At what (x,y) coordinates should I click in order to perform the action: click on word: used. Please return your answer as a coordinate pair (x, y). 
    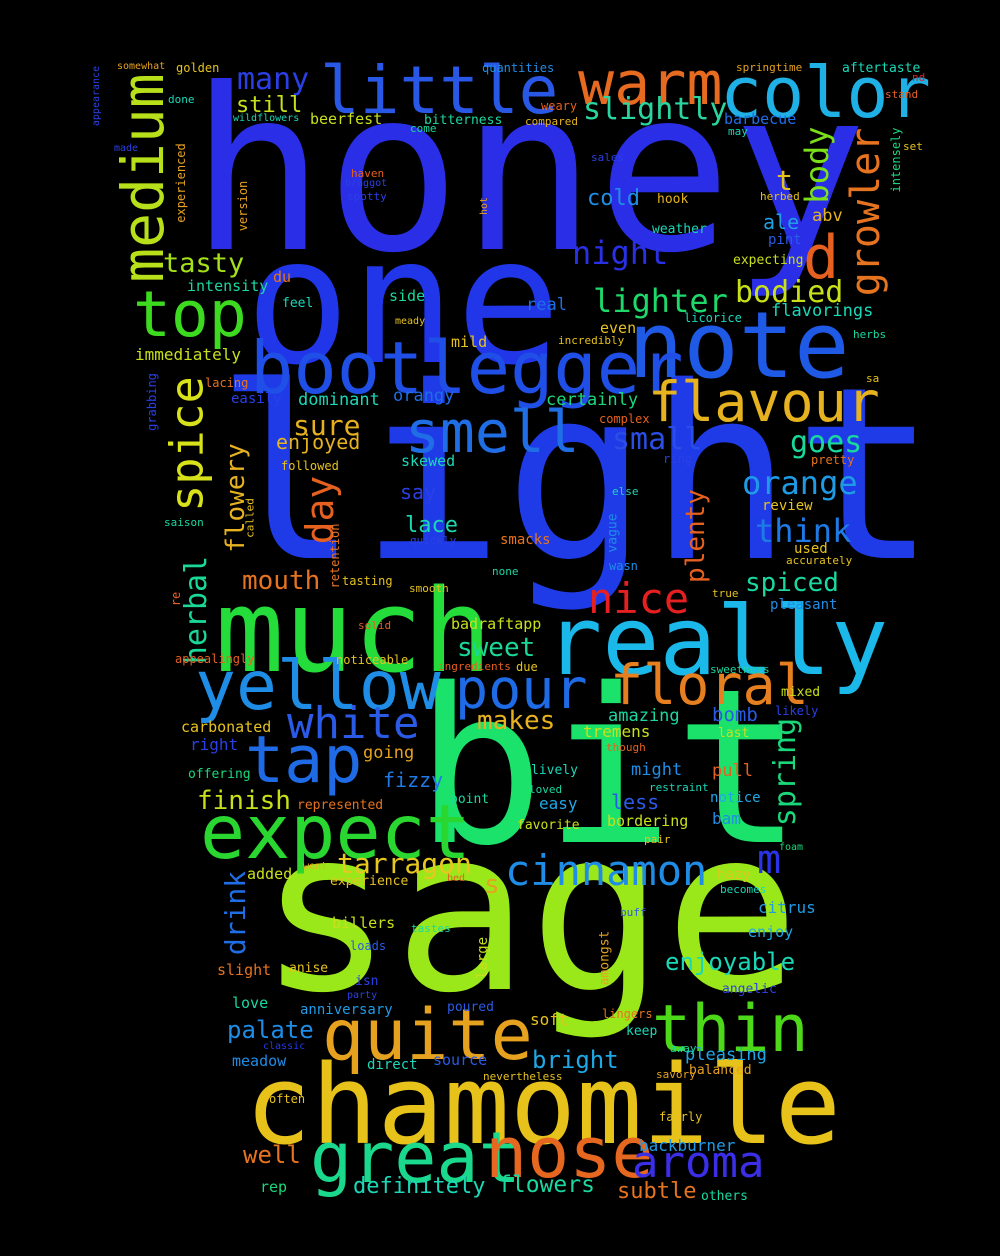
    Looking at the image, I should click on (811, 549).